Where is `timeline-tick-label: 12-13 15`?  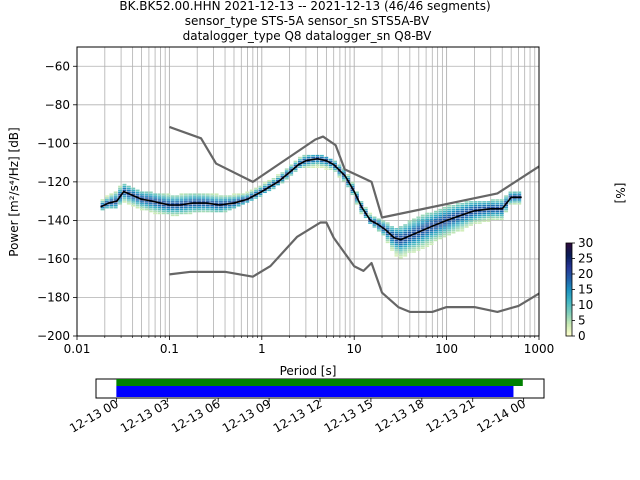
timeline-tick-label: 12-13 15 is located at coordinates (349, 415).